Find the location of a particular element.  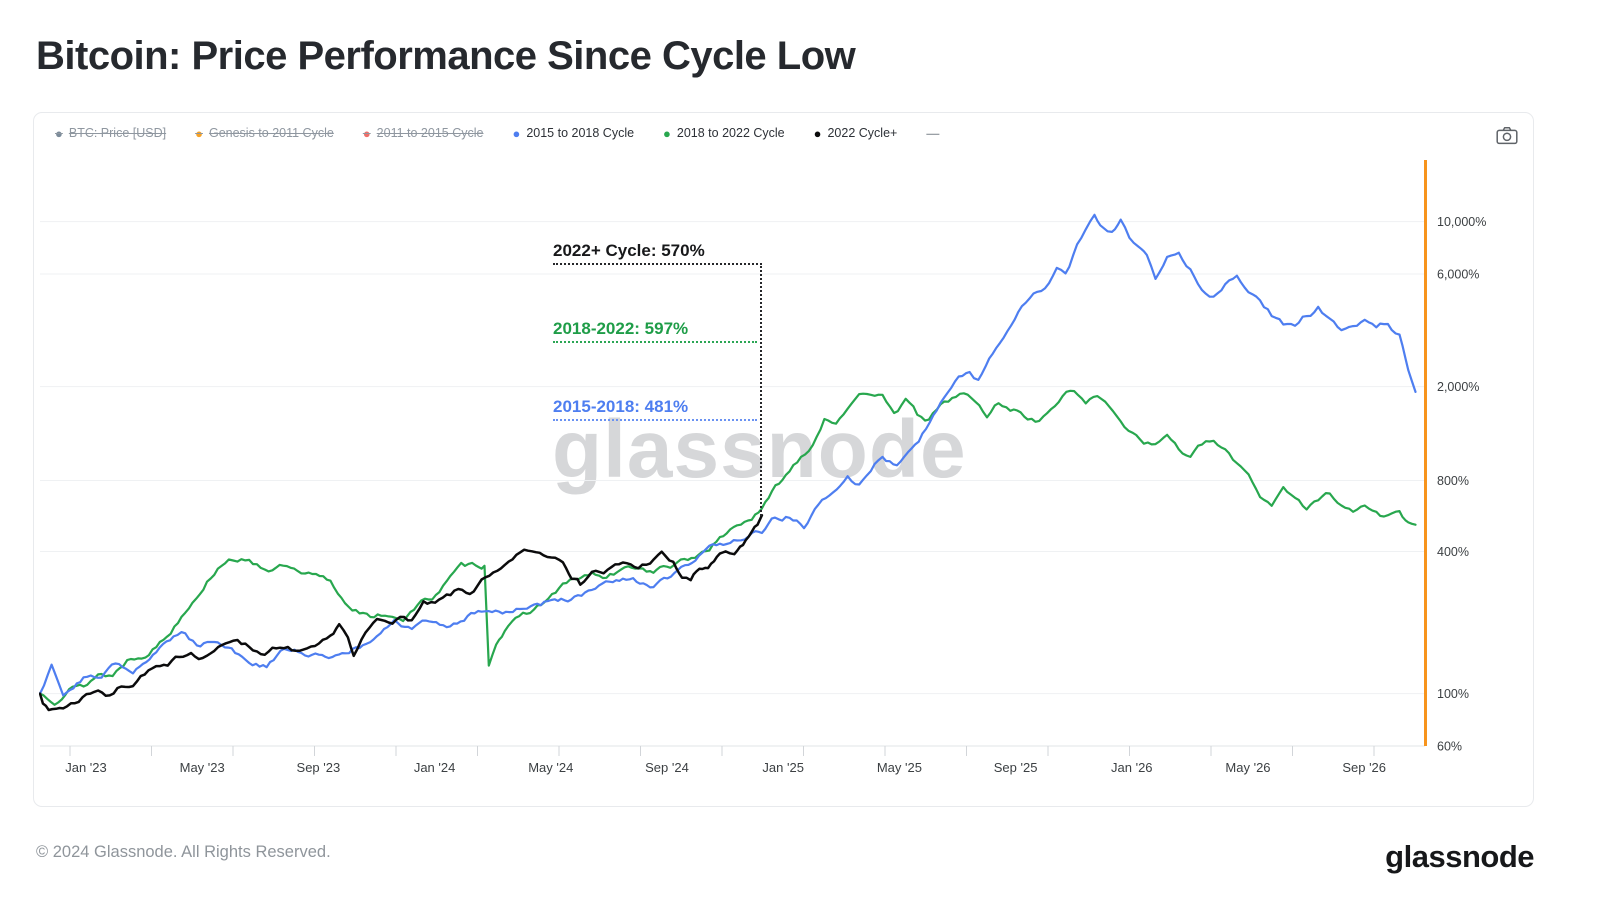

svg-text: Sep '25 is located at coordinates (1016, 767).